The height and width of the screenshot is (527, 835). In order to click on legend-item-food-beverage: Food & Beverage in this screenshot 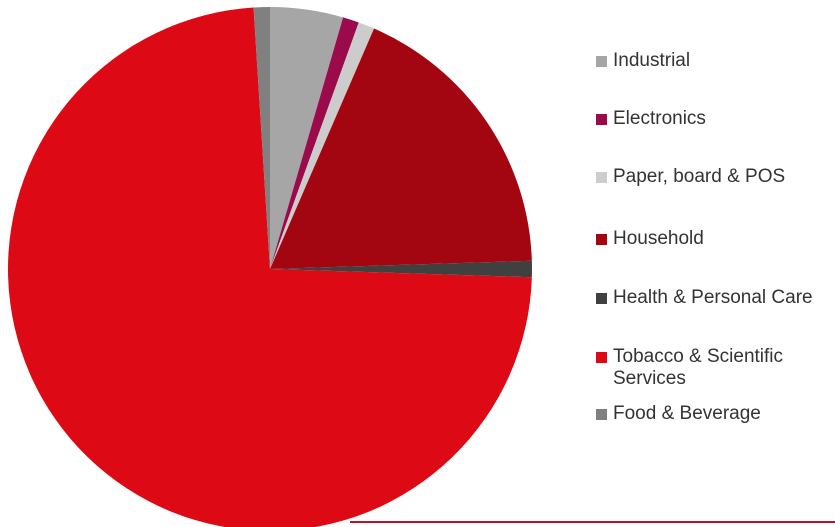, I will do `click(712, 414)`.